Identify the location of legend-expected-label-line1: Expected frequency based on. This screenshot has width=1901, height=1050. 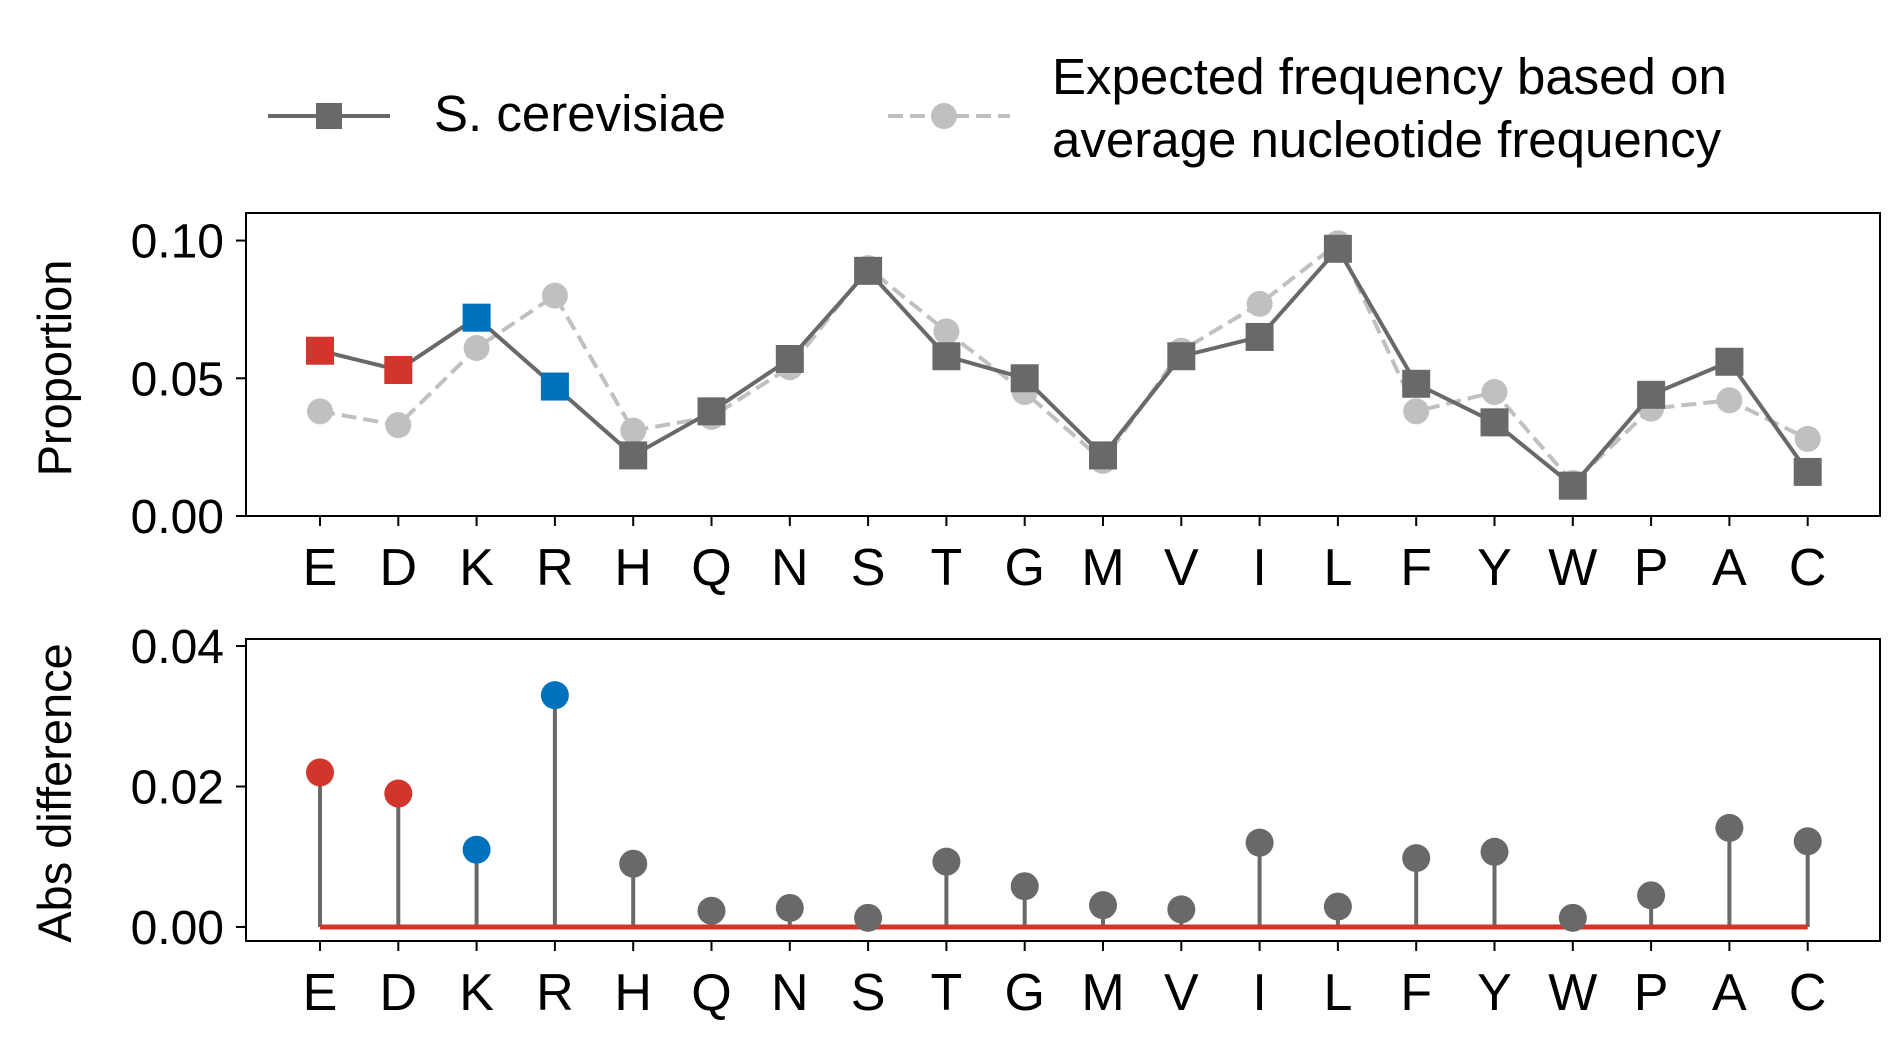
(1389, 76).